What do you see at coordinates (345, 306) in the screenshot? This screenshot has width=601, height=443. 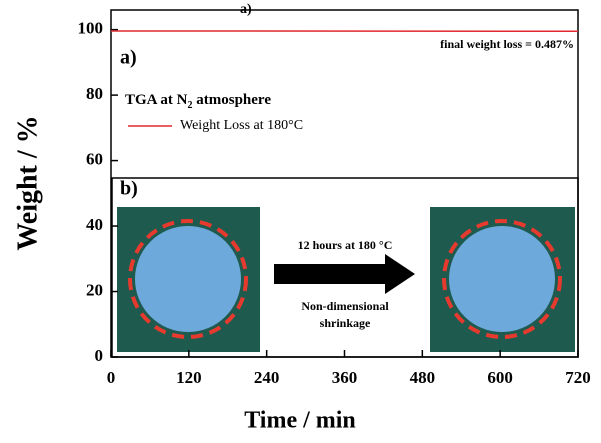 I see `annotation: Non-dimensional` at bounding box center [345, 306].